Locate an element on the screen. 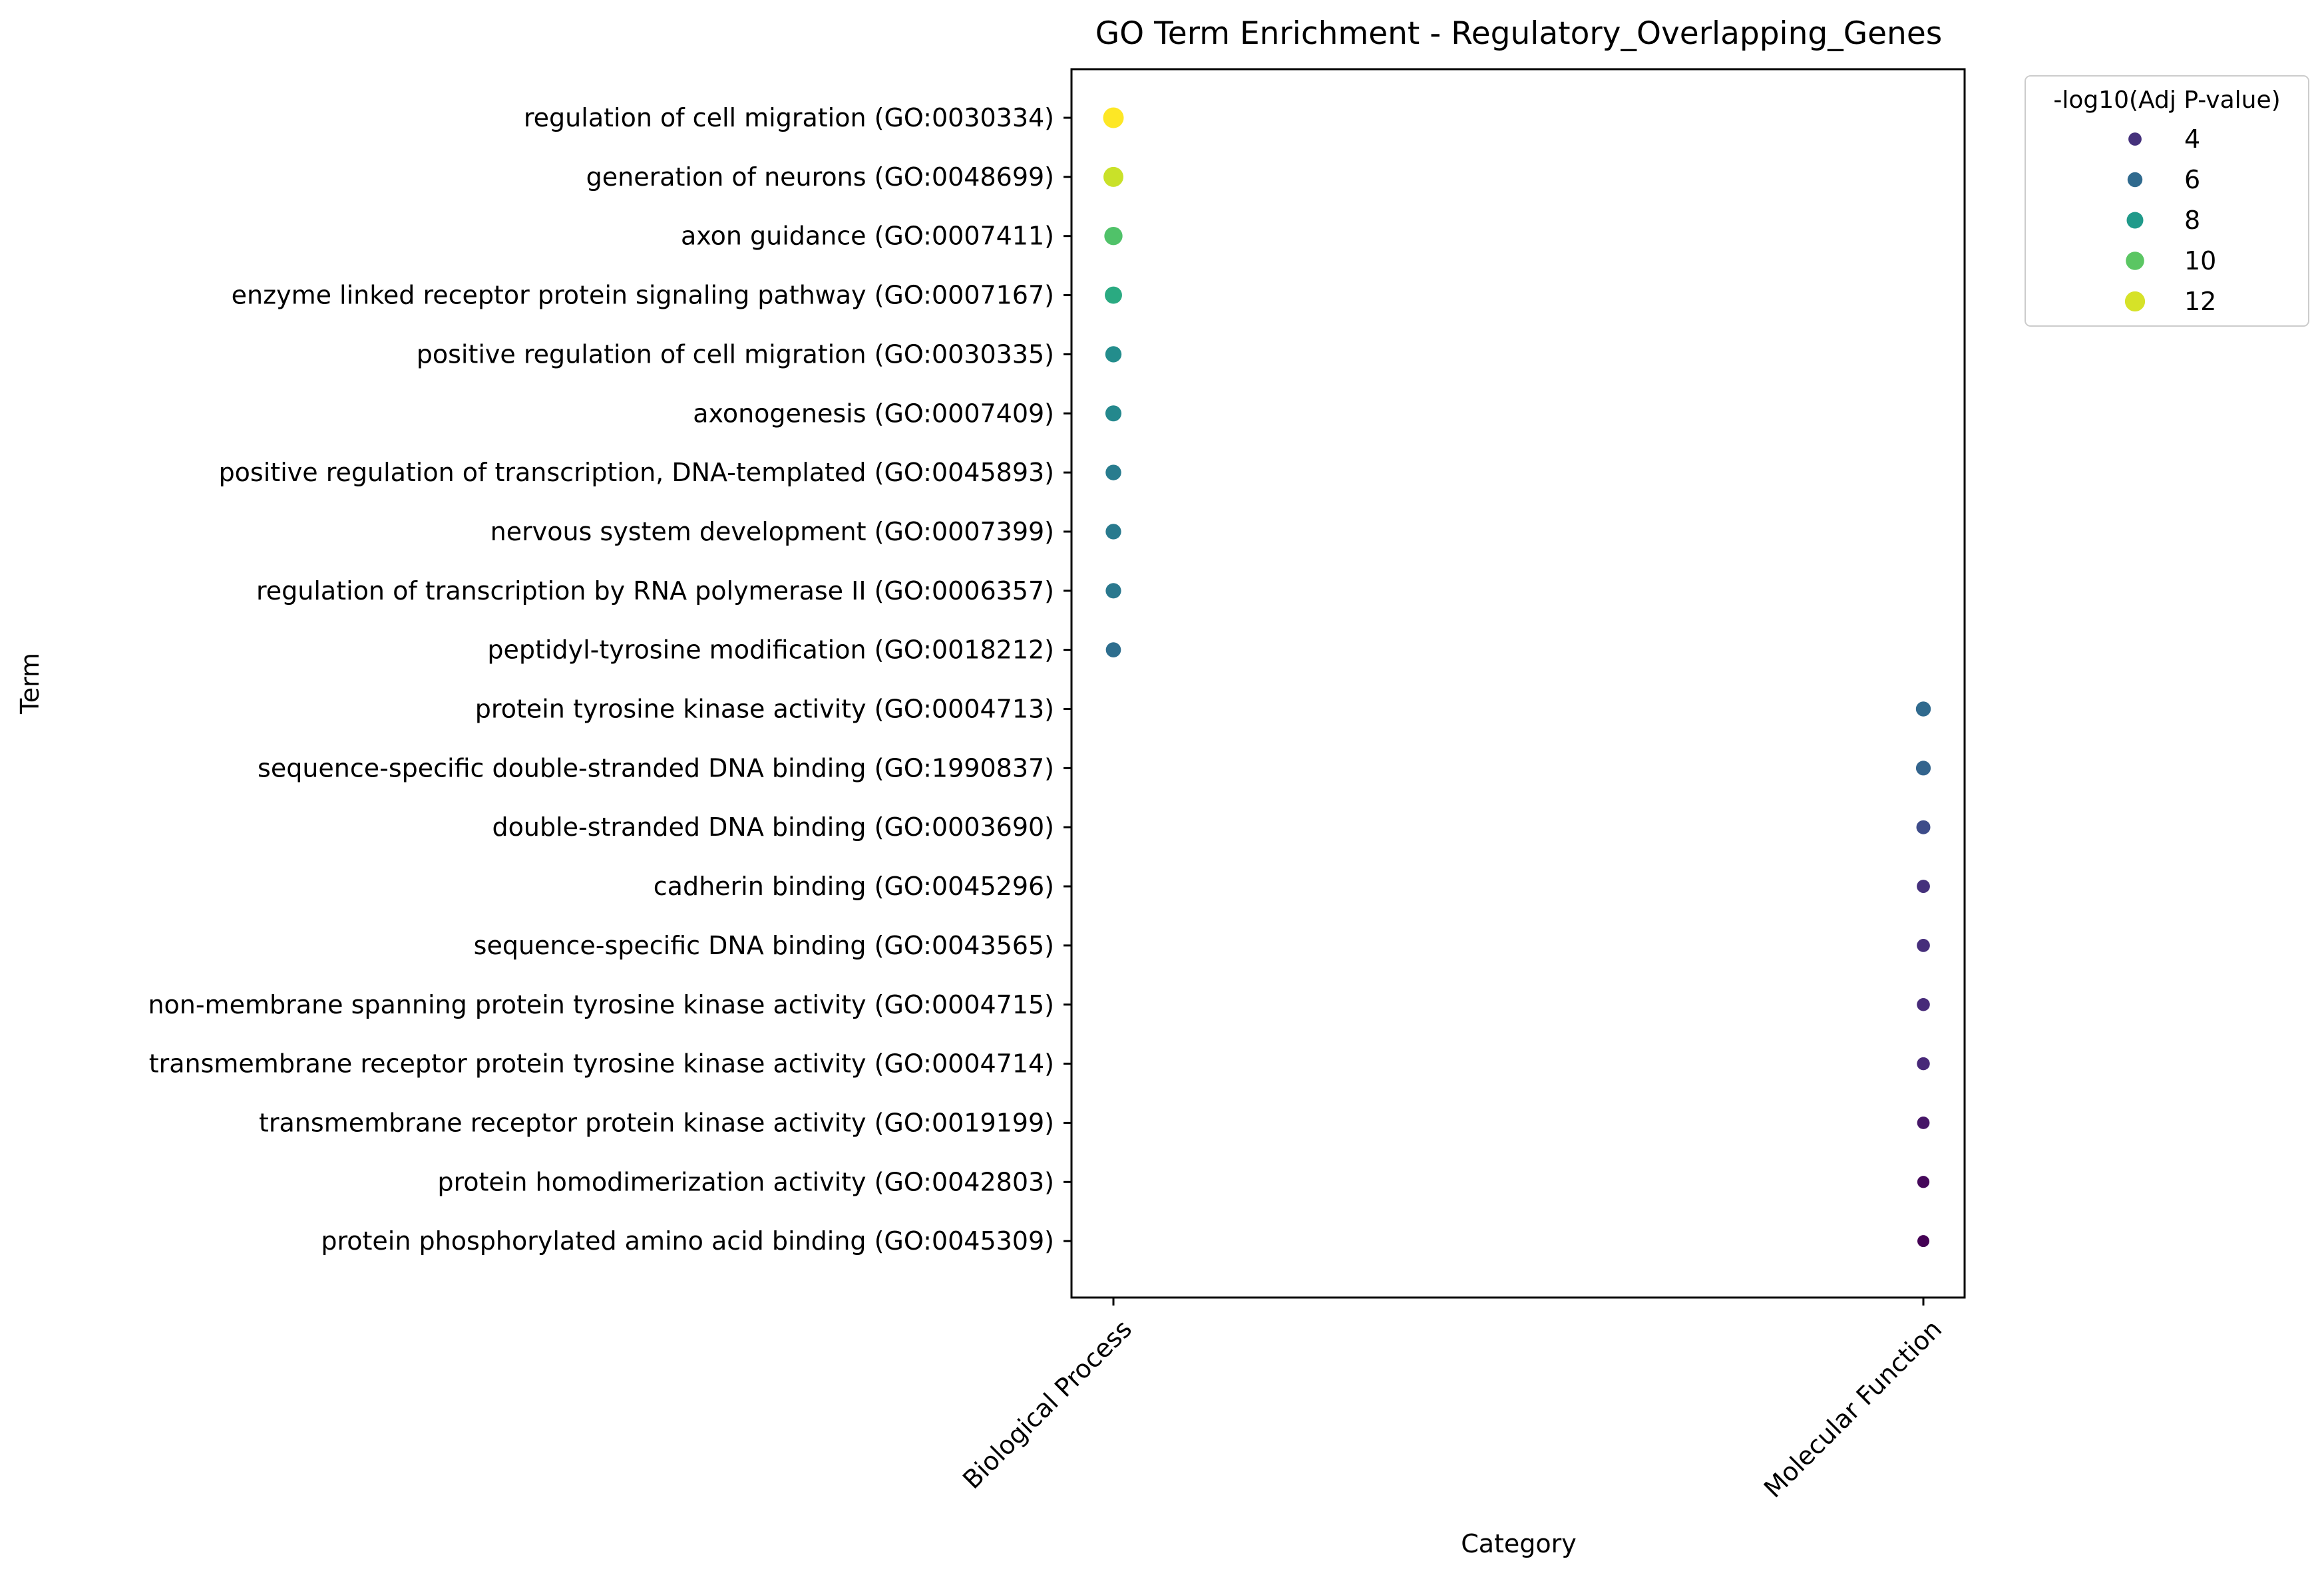  y-tick-label: double-stranded DNA binding (GO:0003690) is located at coordinates (773, 827).